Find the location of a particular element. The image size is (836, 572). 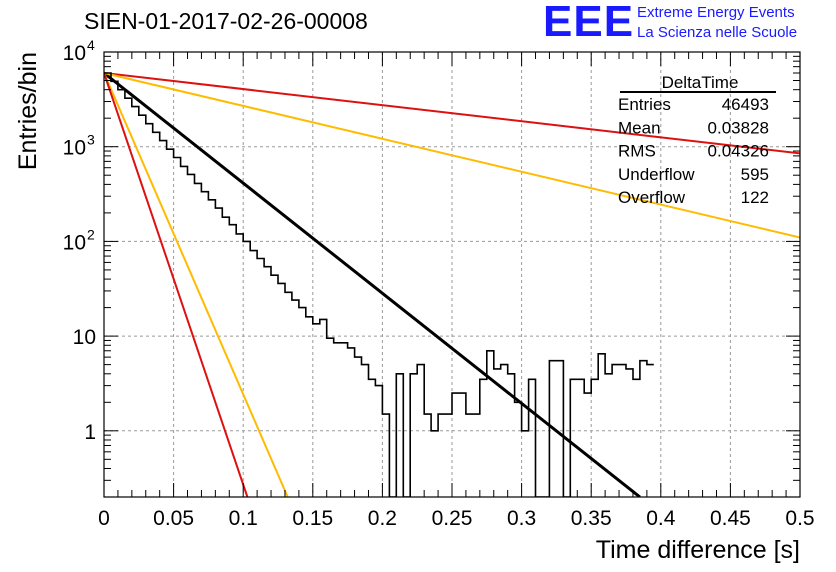

y-tick-label: 1 is located at coordinates (90, 432).